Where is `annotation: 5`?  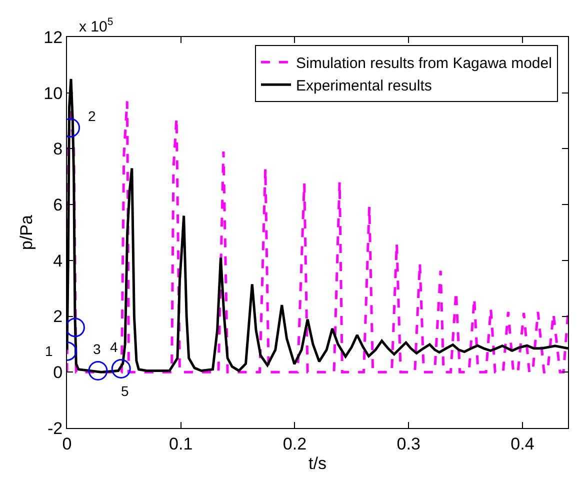 annotation: 5 is located at coordinates (125, 391).